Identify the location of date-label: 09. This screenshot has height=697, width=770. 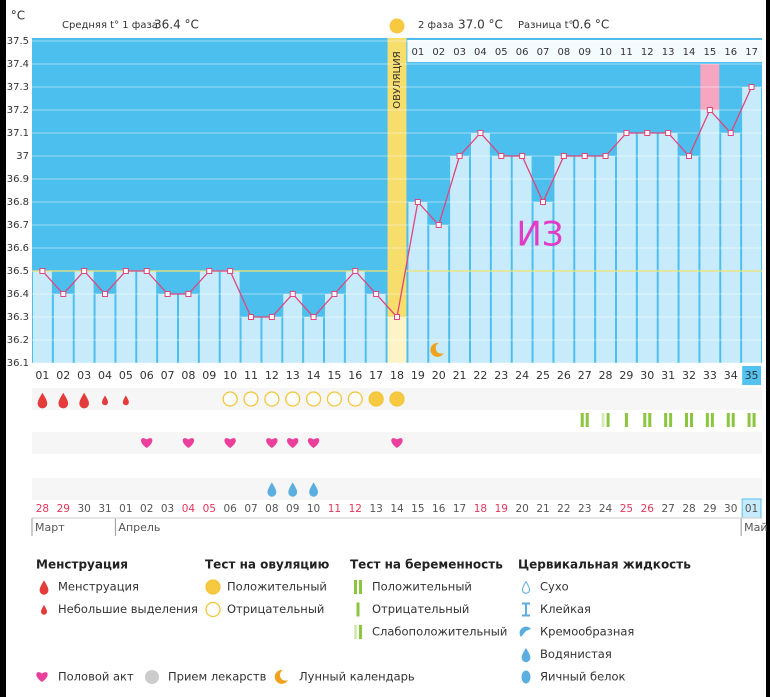
(292, 509).